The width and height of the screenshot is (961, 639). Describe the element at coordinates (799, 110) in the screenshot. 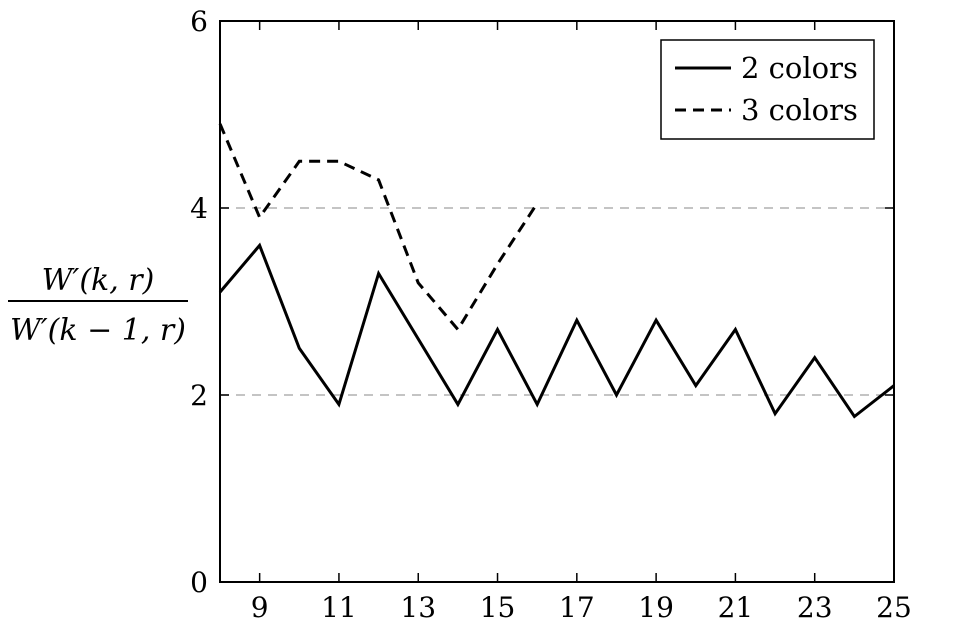

I see `legend-label-3-colors: 3 colors` at that location.